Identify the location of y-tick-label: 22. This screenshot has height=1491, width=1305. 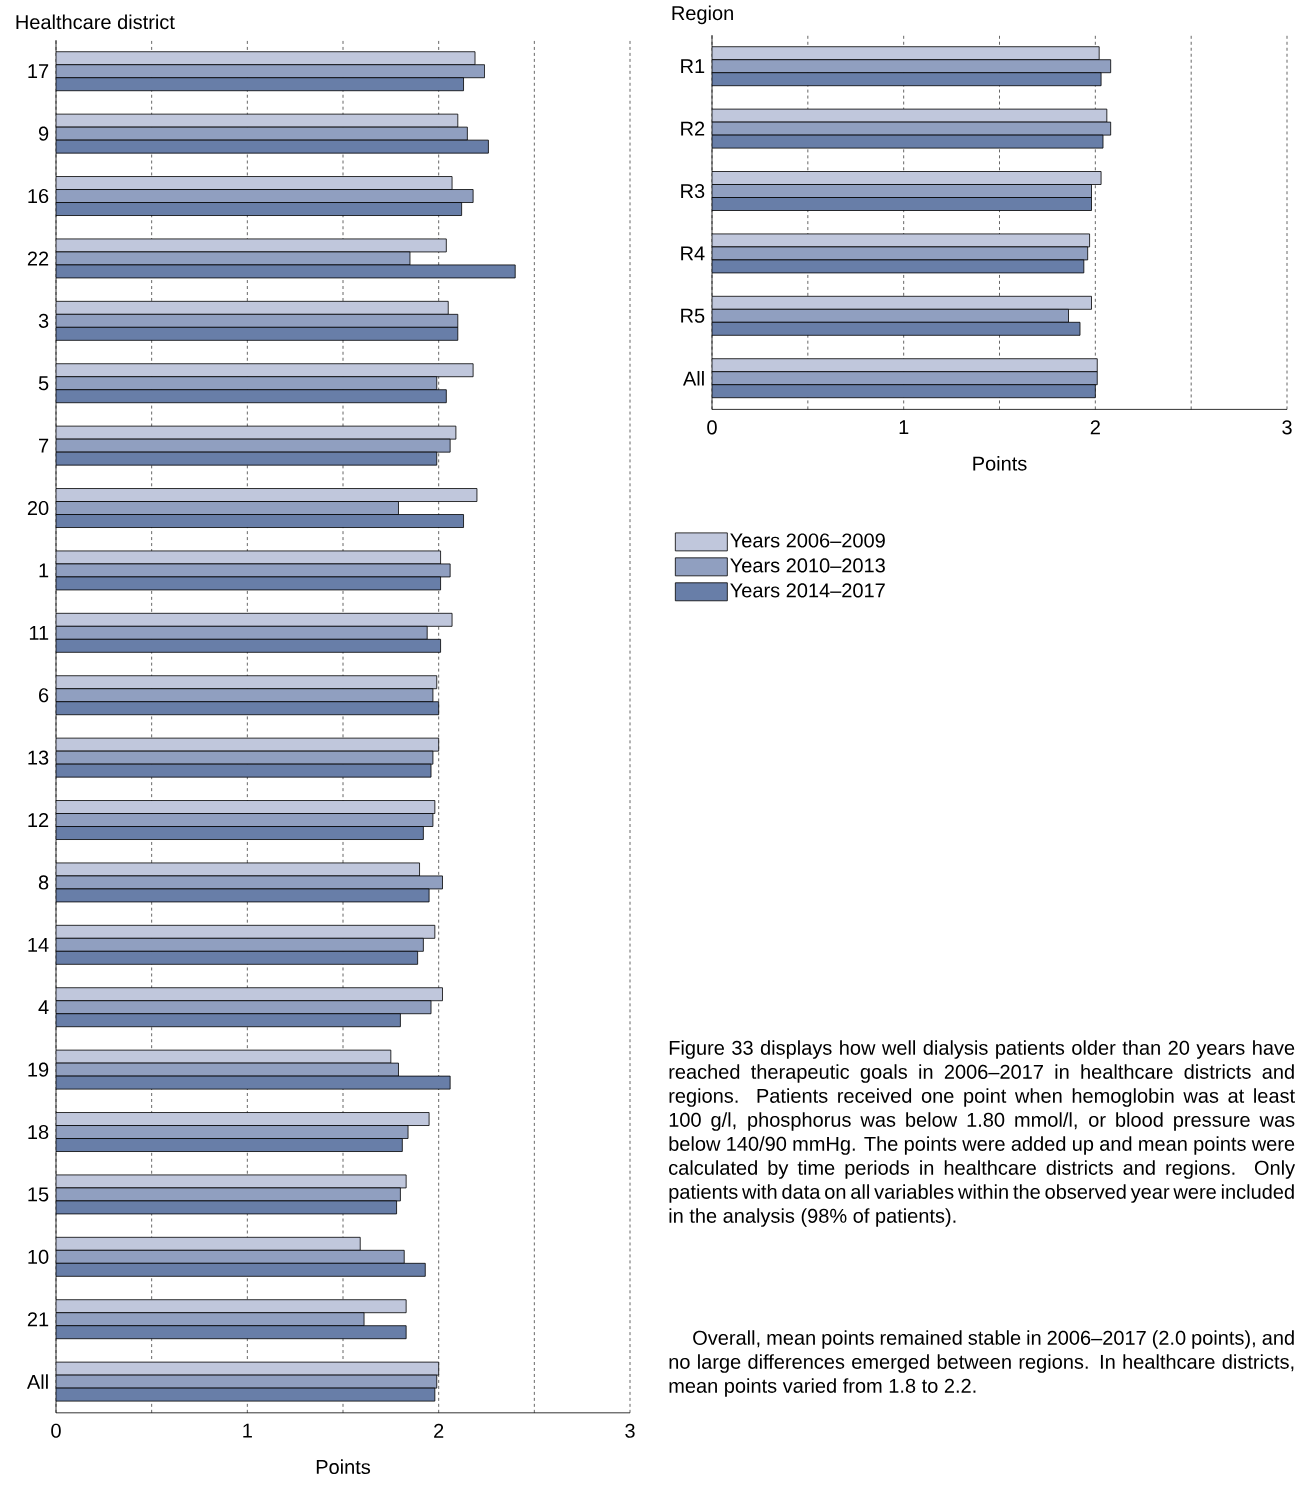
(38, 258).